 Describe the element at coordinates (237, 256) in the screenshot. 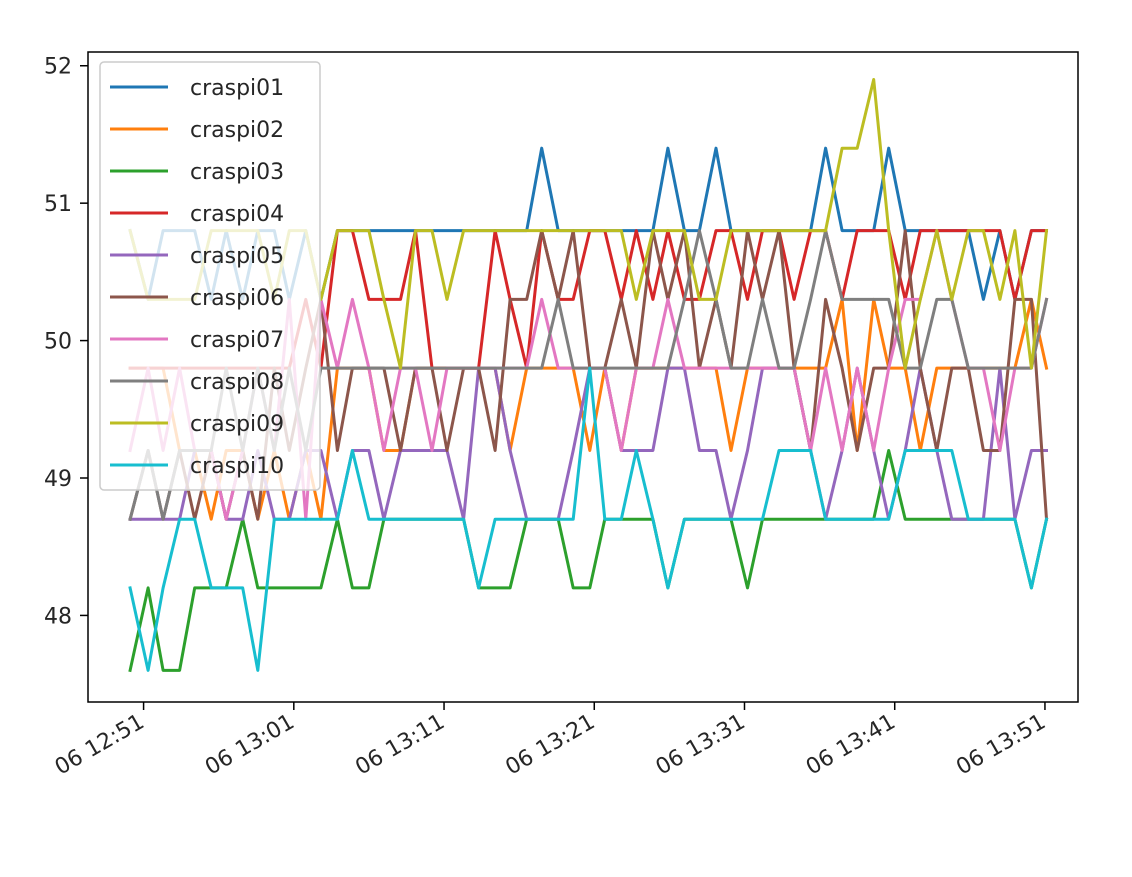

I see `legend-label-craspi05: craspi05` at that location.